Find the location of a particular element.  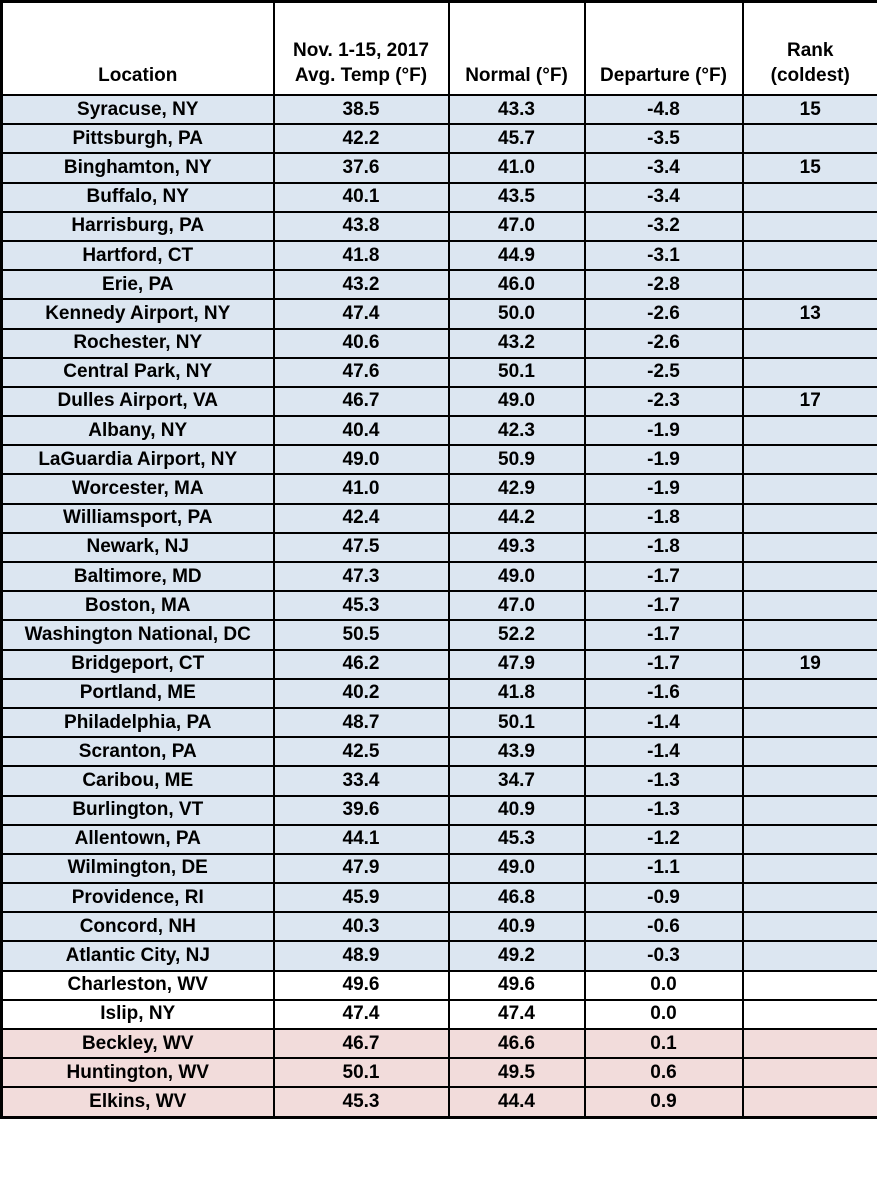

avg-temp-cell: 49.0 is located at coordinates (361, 460).